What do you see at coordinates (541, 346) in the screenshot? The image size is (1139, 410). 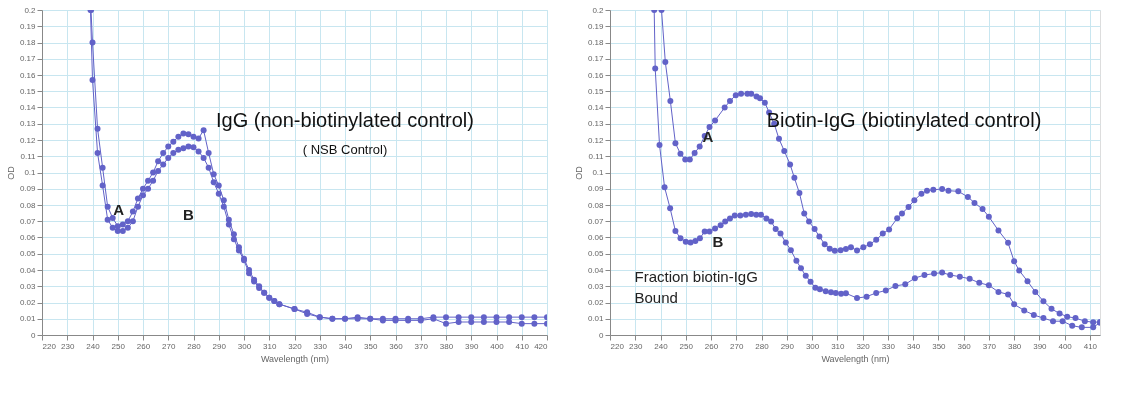 I see `x-tick-label: 420` at bounding box center [541, 346].